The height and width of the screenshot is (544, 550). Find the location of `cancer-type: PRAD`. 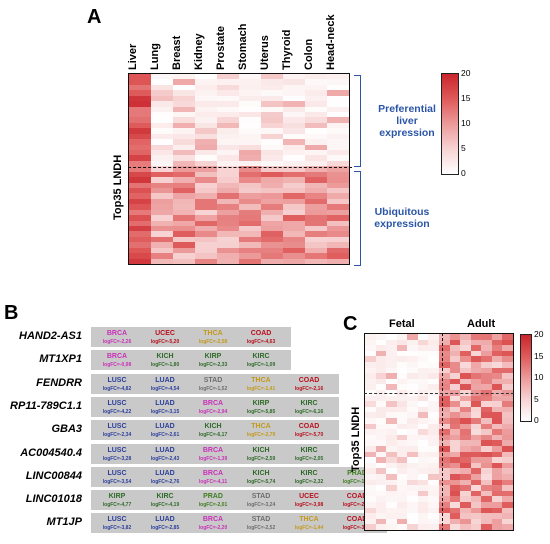

cancer-type: PRAD is located at coordinates (213, 497).